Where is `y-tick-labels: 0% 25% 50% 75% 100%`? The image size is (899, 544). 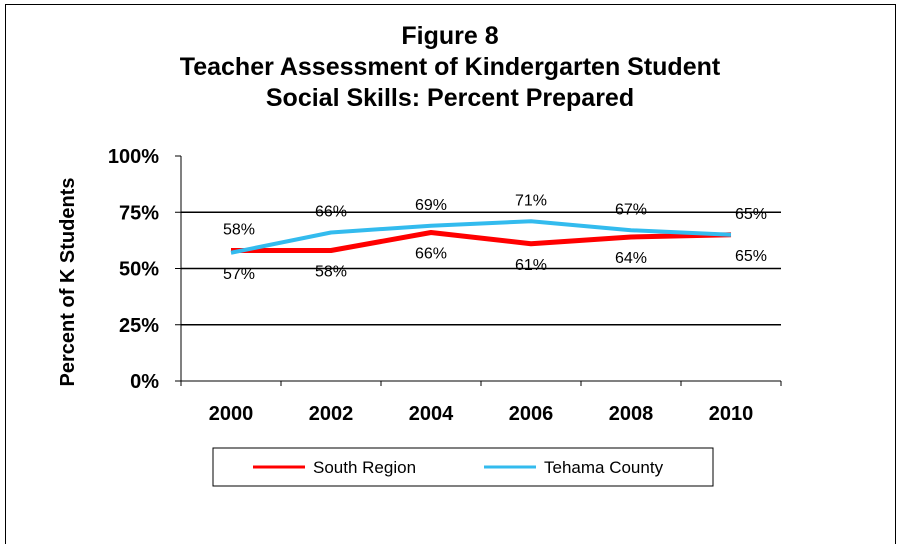
y-tick-labels: 0% 25% 50% 75% 100% is located at coordinates (133, 269).